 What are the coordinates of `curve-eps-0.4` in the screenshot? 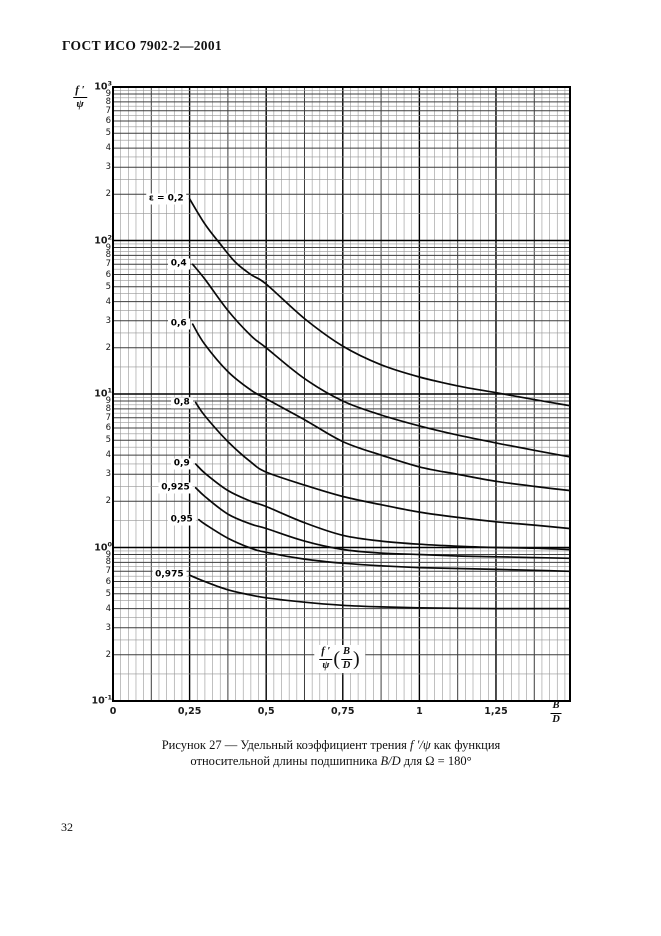 It's located at (381, 360).